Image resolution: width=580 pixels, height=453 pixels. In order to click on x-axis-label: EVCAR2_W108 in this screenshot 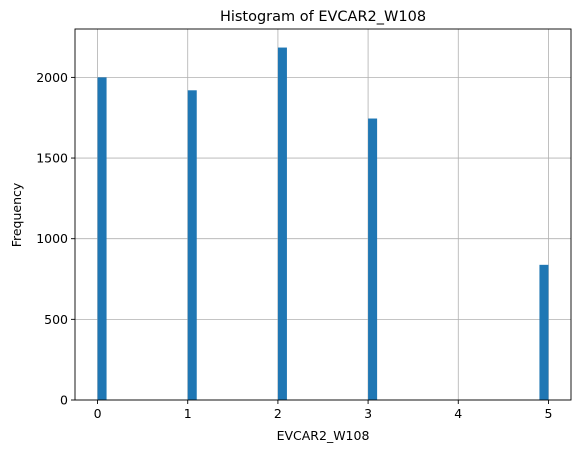, I will do `click(323, 435)`.